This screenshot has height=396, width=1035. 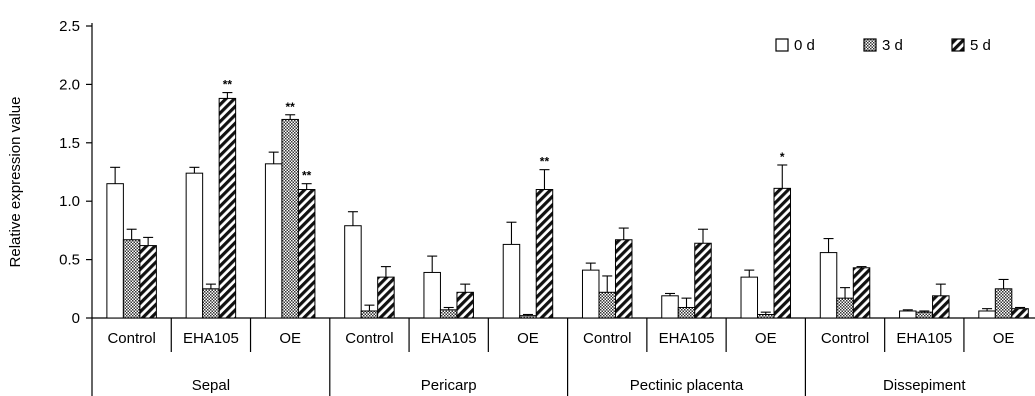 What do you see at coordinates (76, 318) in the screenshot?
I see `y-tick-label: 0` at bounding box center [76, 318].